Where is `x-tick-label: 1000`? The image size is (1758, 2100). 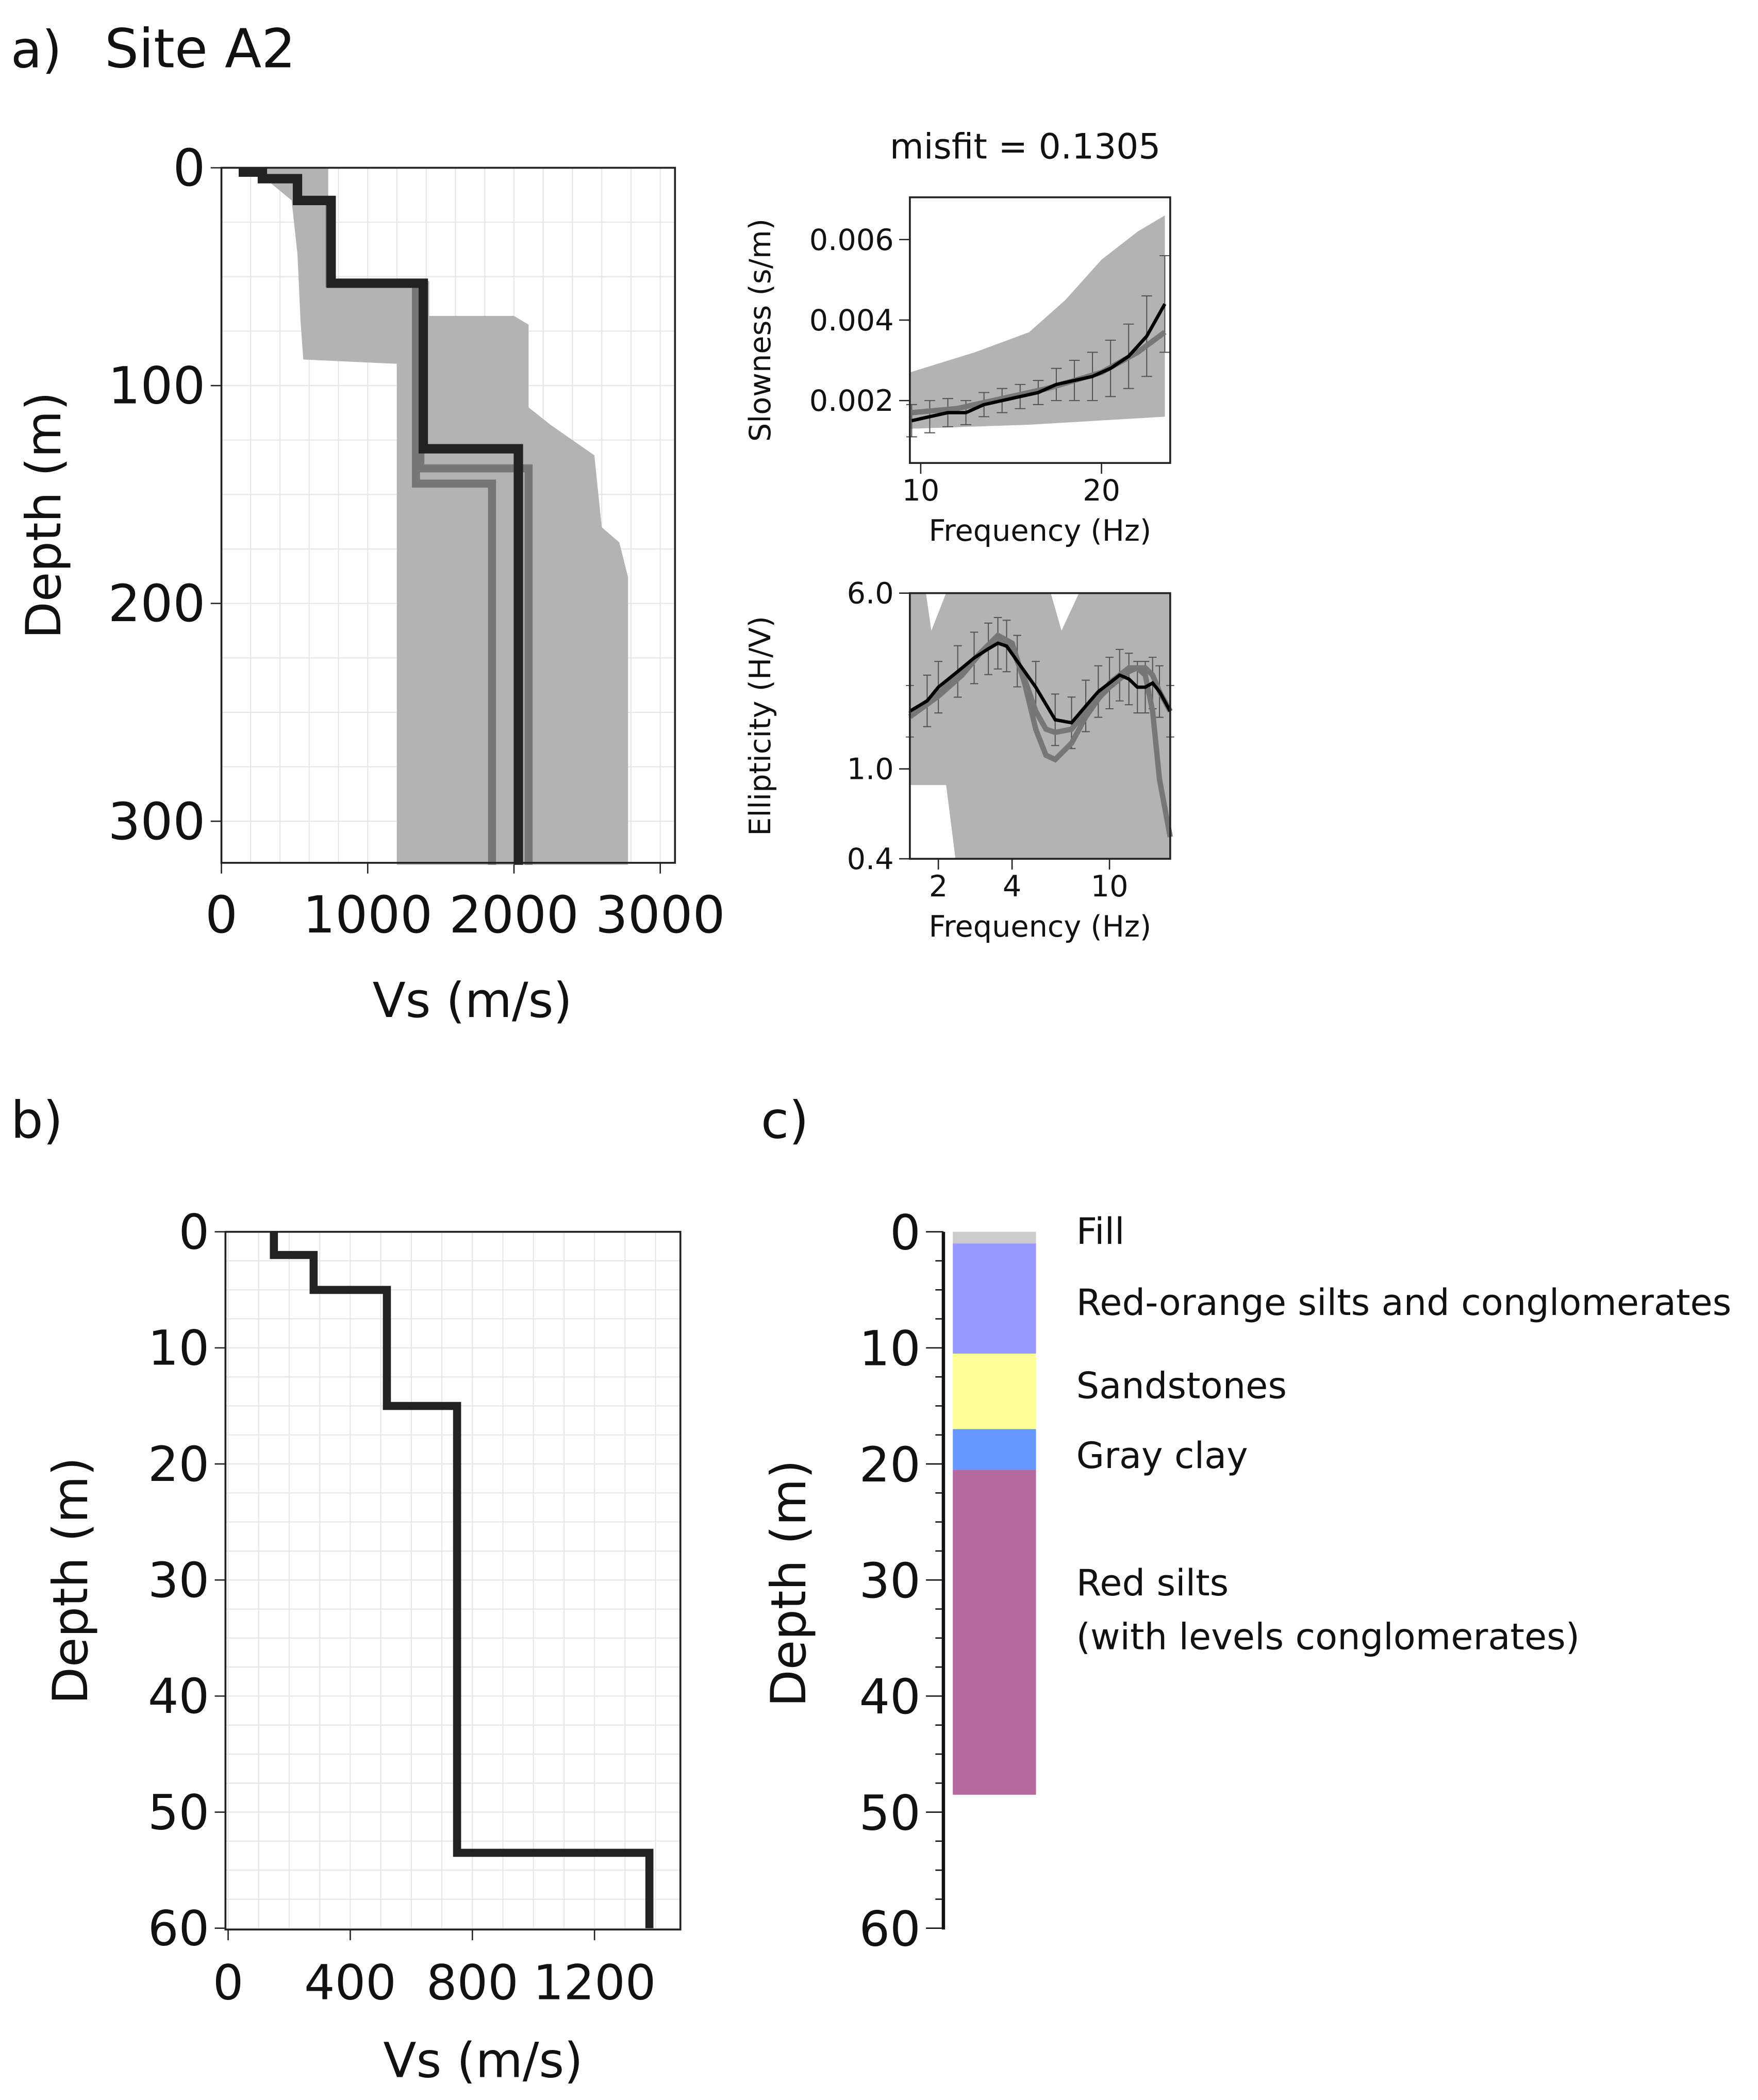 x-tick-label: 1000 is located at coordinates (368, 915).